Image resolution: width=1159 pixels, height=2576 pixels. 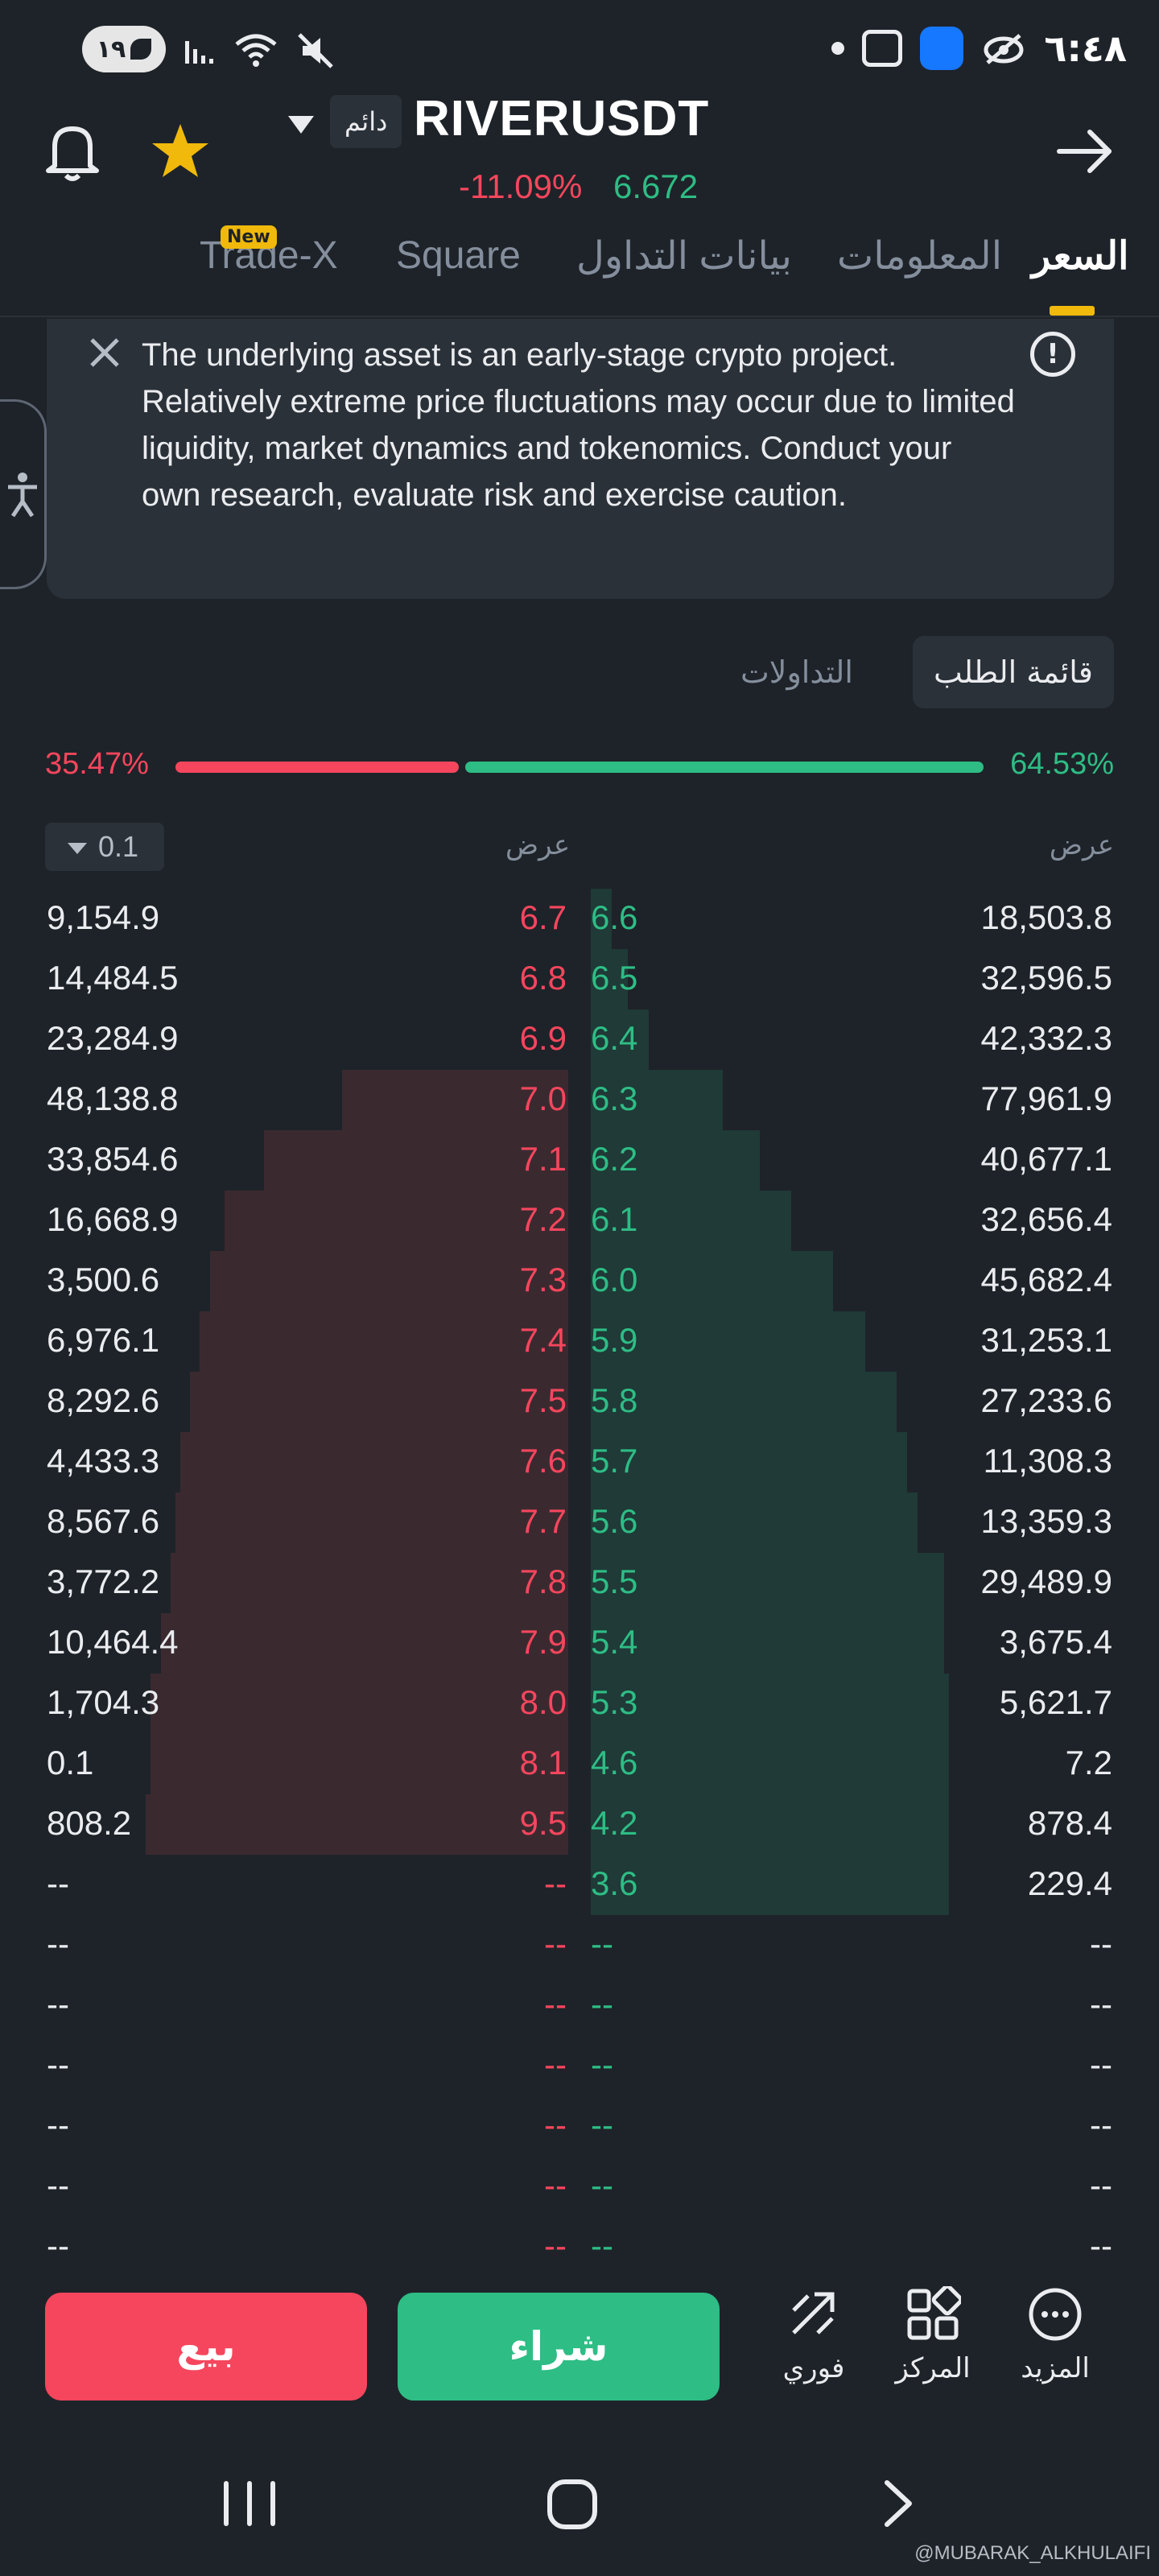 I want to click on order-book-row: 6,976.1 7.4 5.9 31,253.1, so click(x=579, y=1341).